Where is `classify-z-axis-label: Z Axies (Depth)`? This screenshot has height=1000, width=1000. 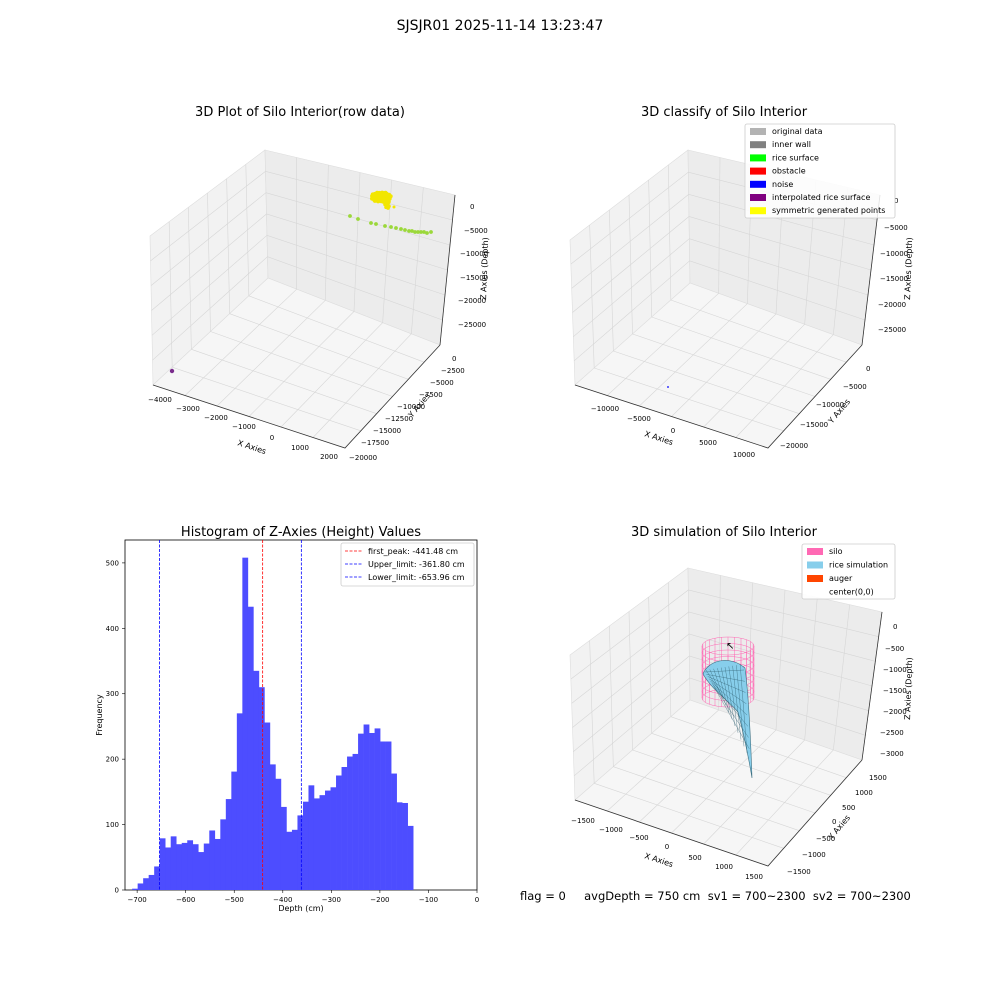
classify-z-axis-label: Z Axies (Depth) is located at coordinates (908, 268).